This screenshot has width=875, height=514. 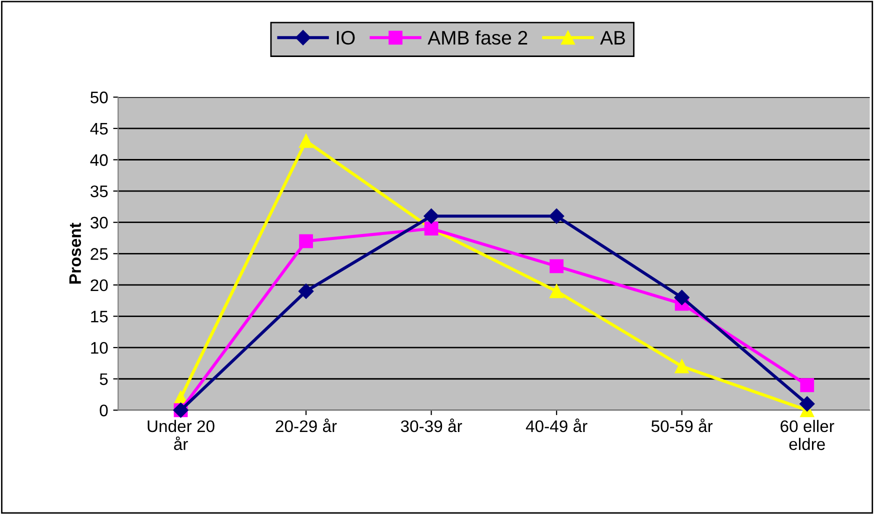 I want to click on y-tick-label: 40, so click(x=99, y=160).